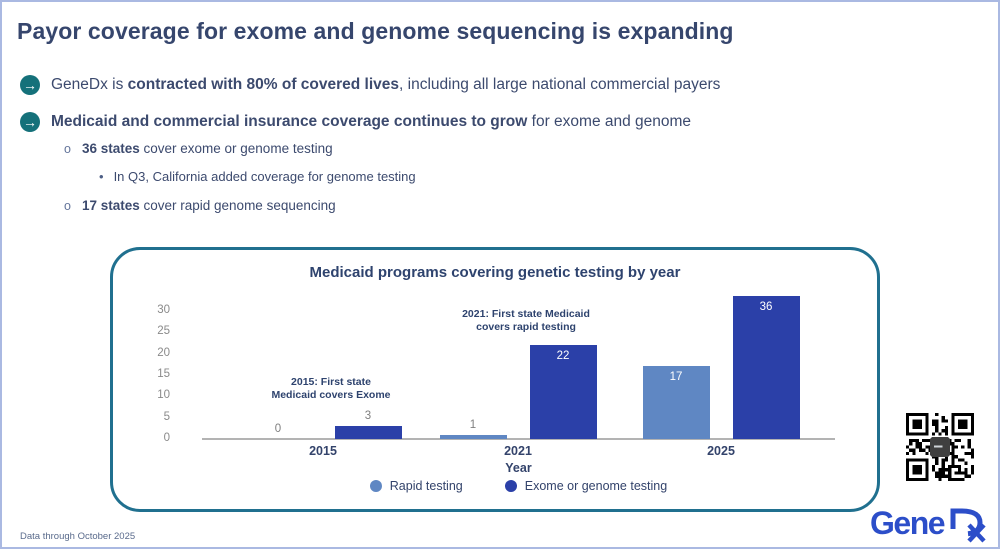 The width and height of the screenshot is (1000, 549). Describe the element at coordinates (940, 447) in the screenshot. I see `qr-code` at that location.